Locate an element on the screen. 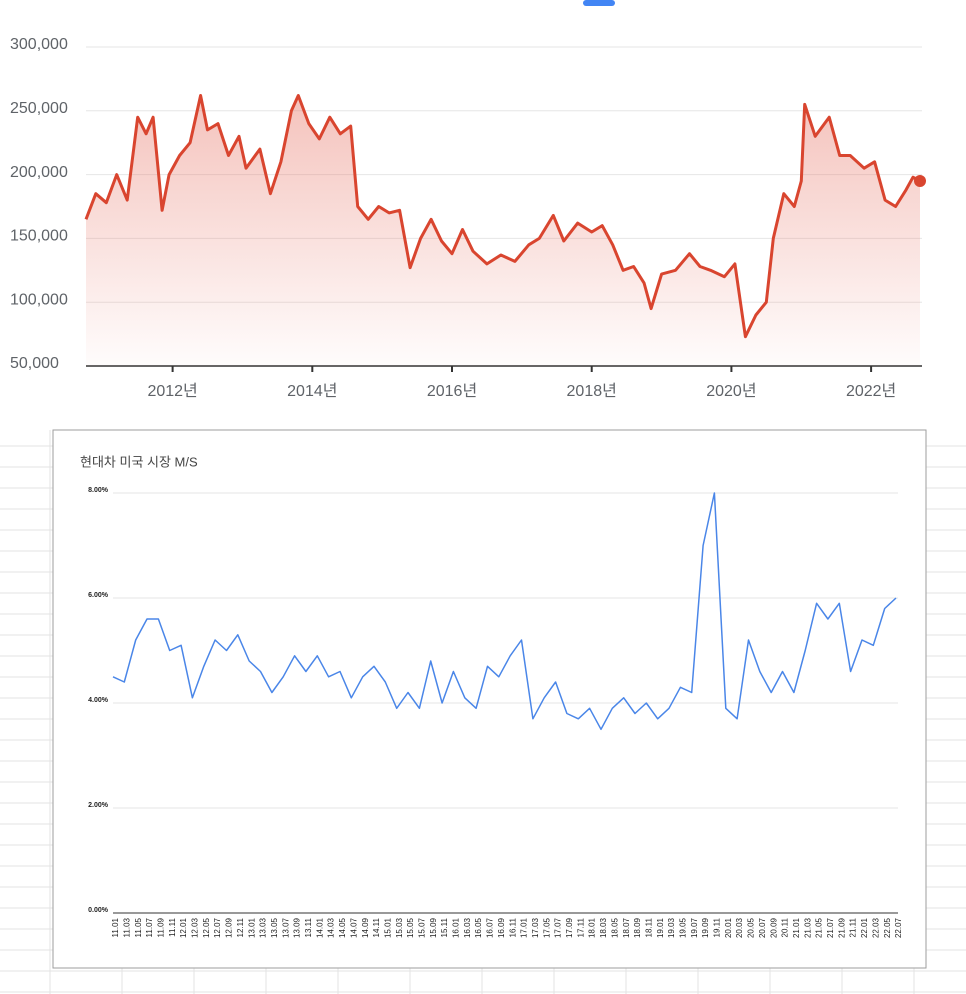  x-tick-label: 17.03 is located at coordinates (535, 927).